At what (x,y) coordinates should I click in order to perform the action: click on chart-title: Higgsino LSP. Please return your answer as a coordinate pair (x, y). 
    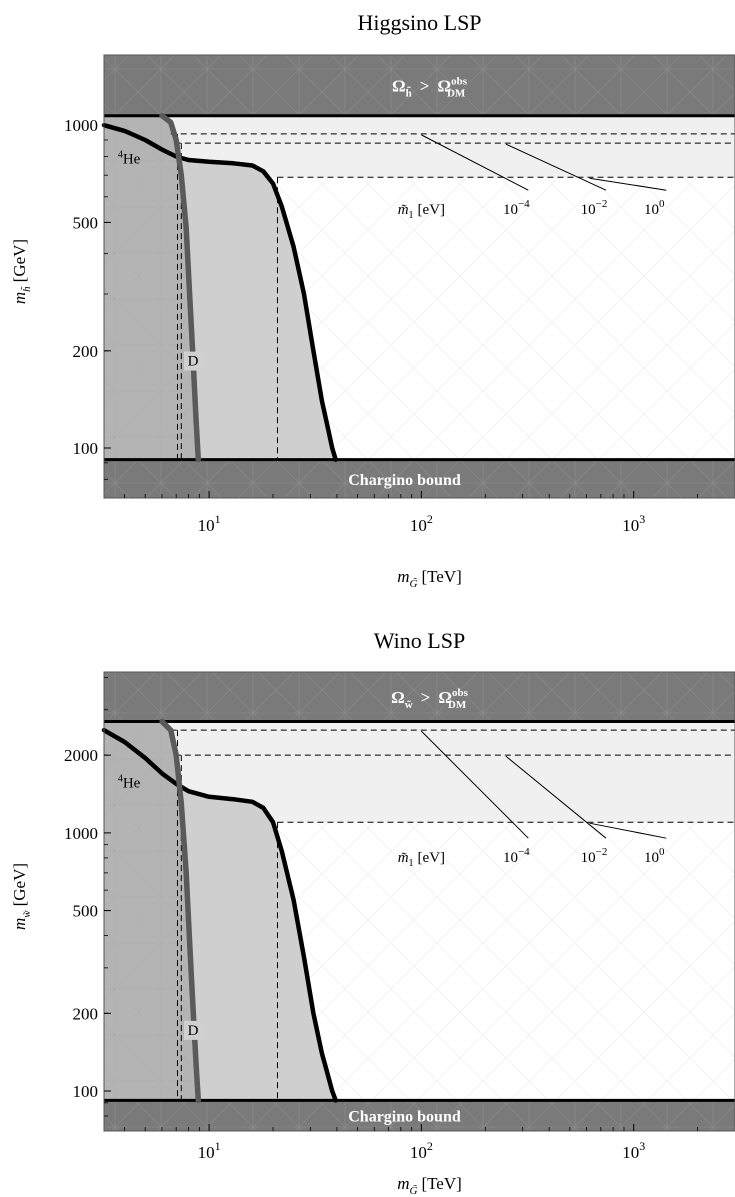
    Looking at the image, I should click on (419, 22).